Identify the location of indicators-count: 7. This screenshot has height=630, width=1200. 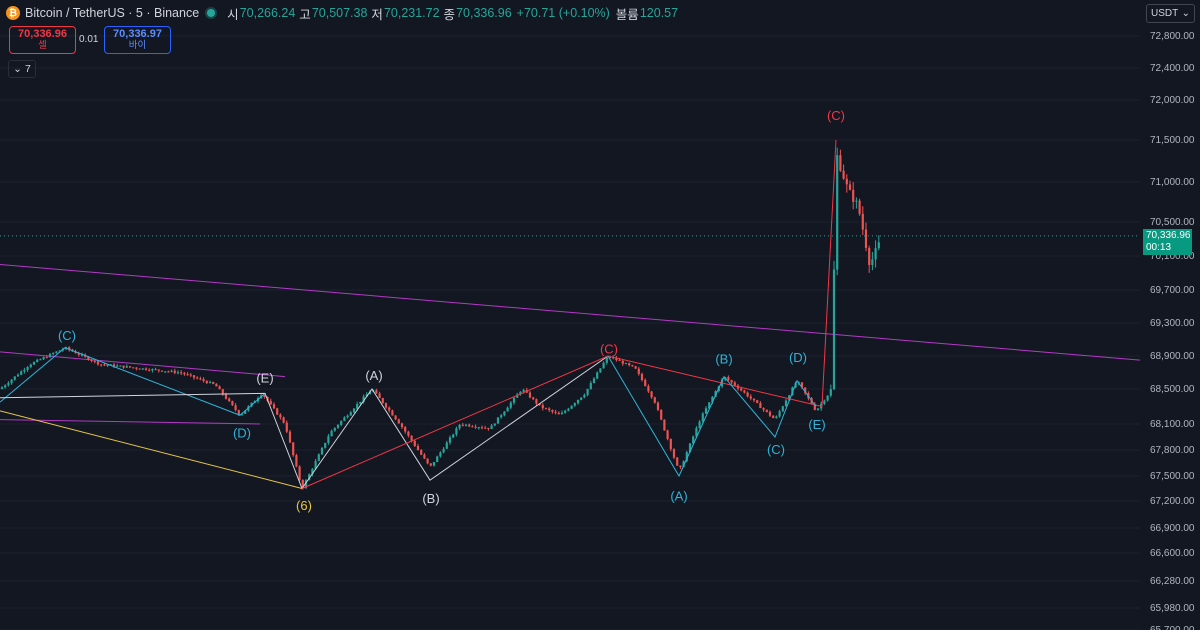
(27, 69).